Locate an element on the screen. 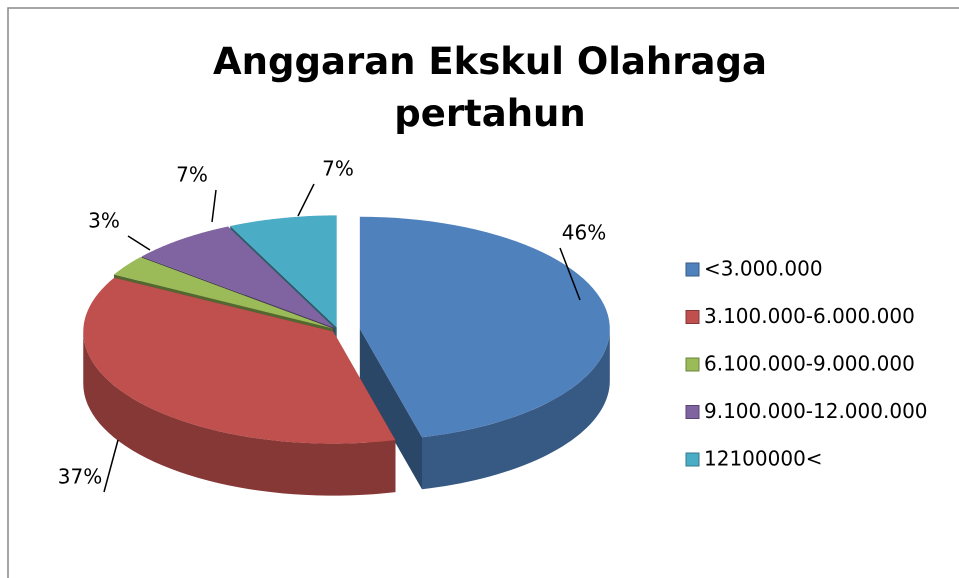  legend-label: 6.100.000-9.000.000 is located at coordinates (809, 364).